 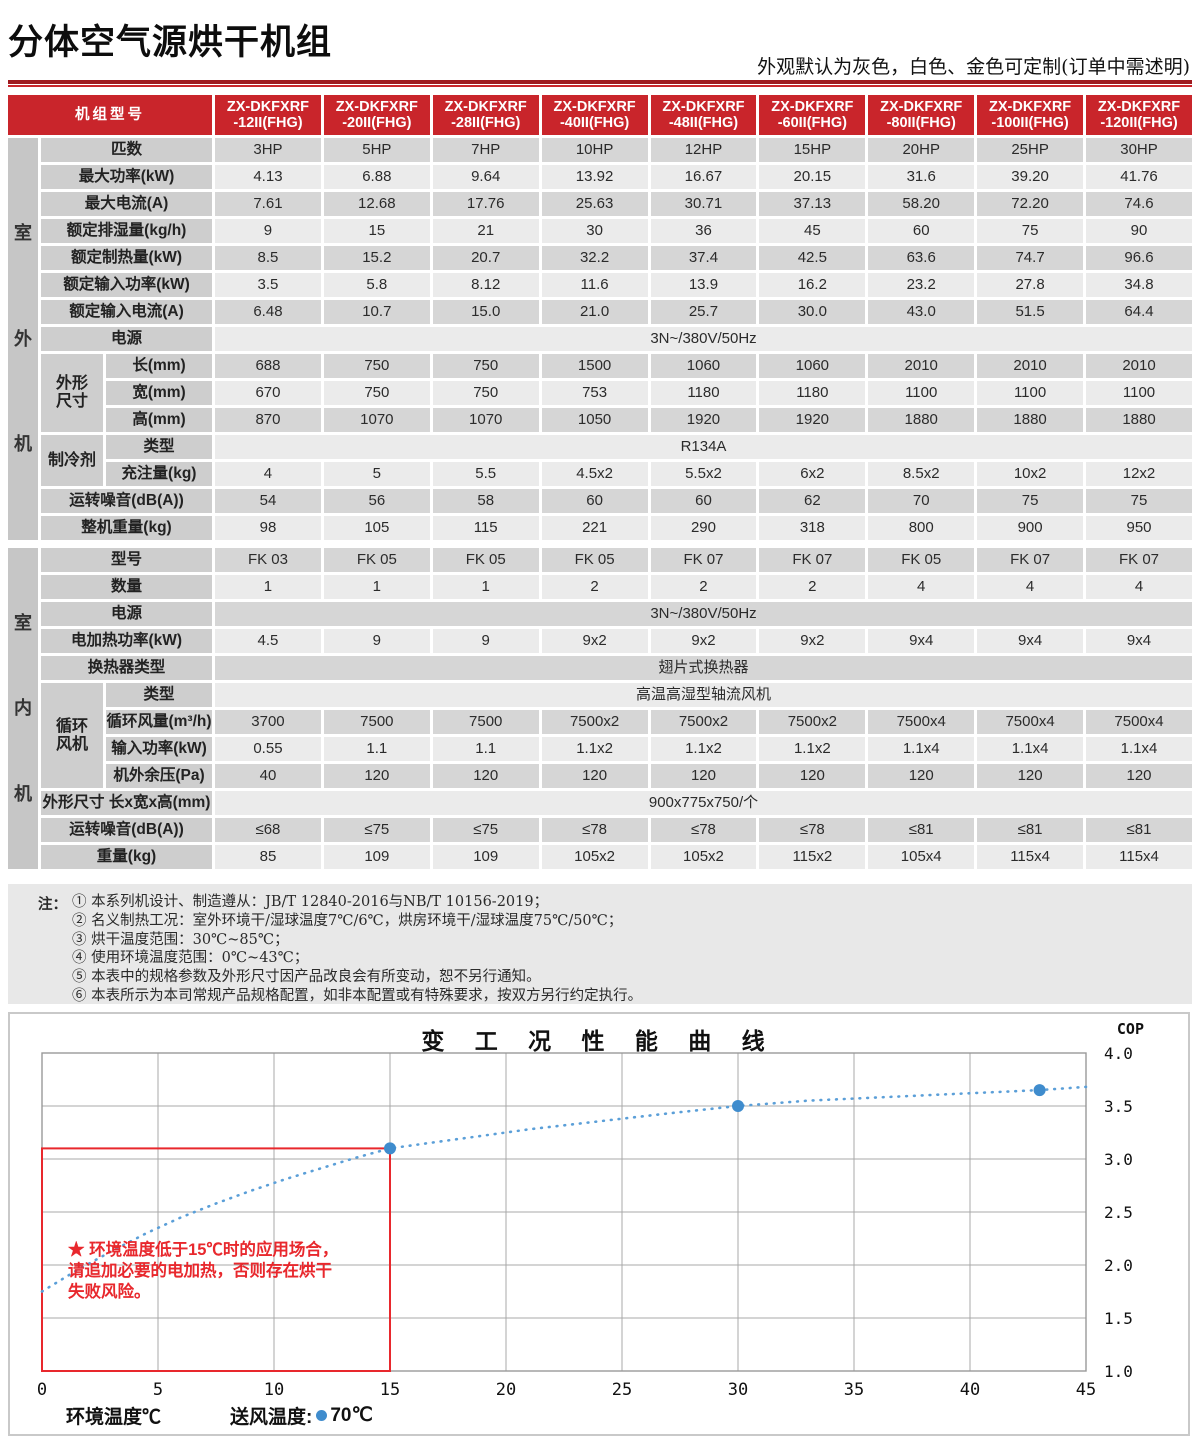 I want to click on section-gap-cell, so click(x=600, y=544).